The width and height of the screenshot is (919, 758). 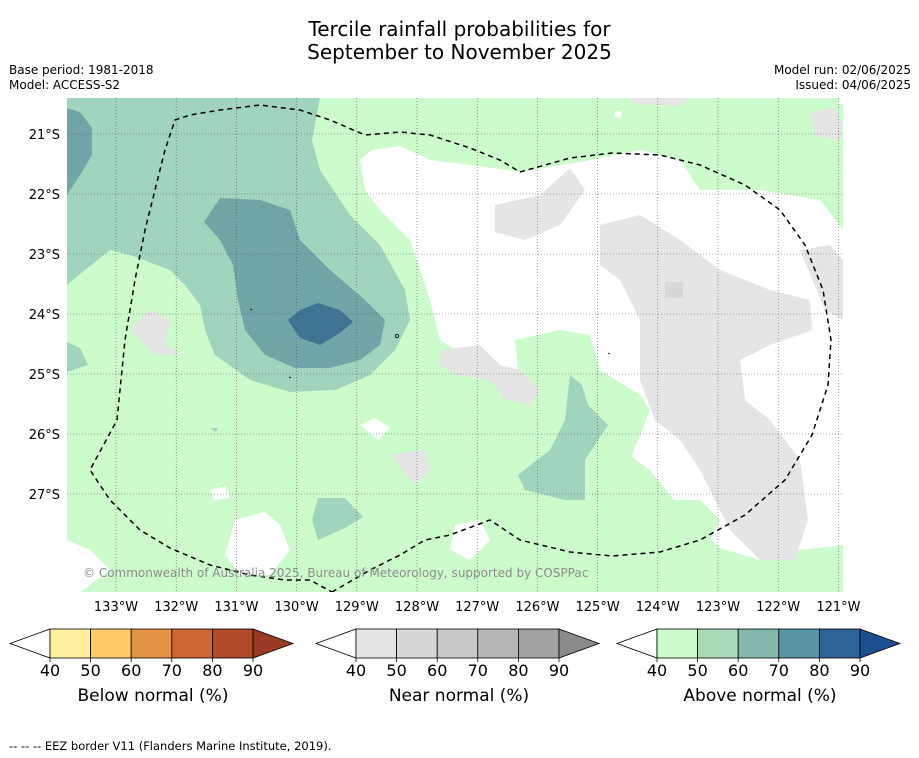 What do you see at coordinates (417, 607) in the screenshot?
I see `longitude-label: 128°W` at bounding box center [417, 607].